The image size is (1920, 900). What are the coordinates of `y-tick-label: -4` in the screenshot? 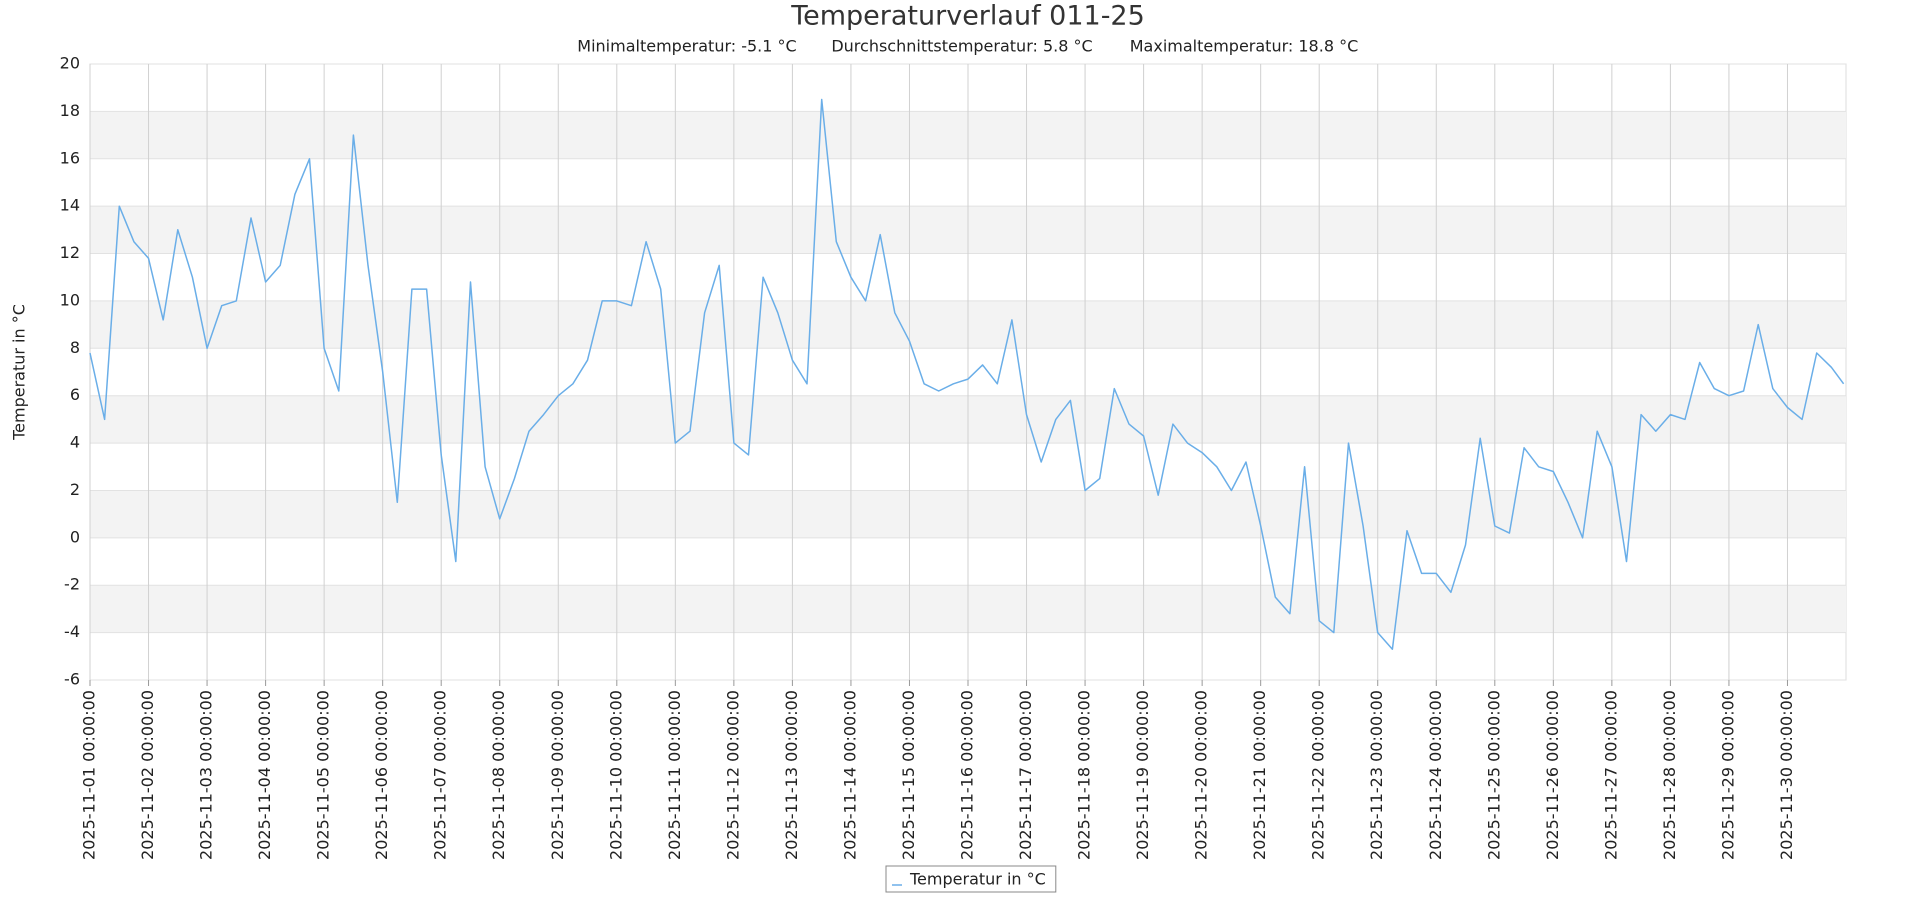 It's located at (72, 631).